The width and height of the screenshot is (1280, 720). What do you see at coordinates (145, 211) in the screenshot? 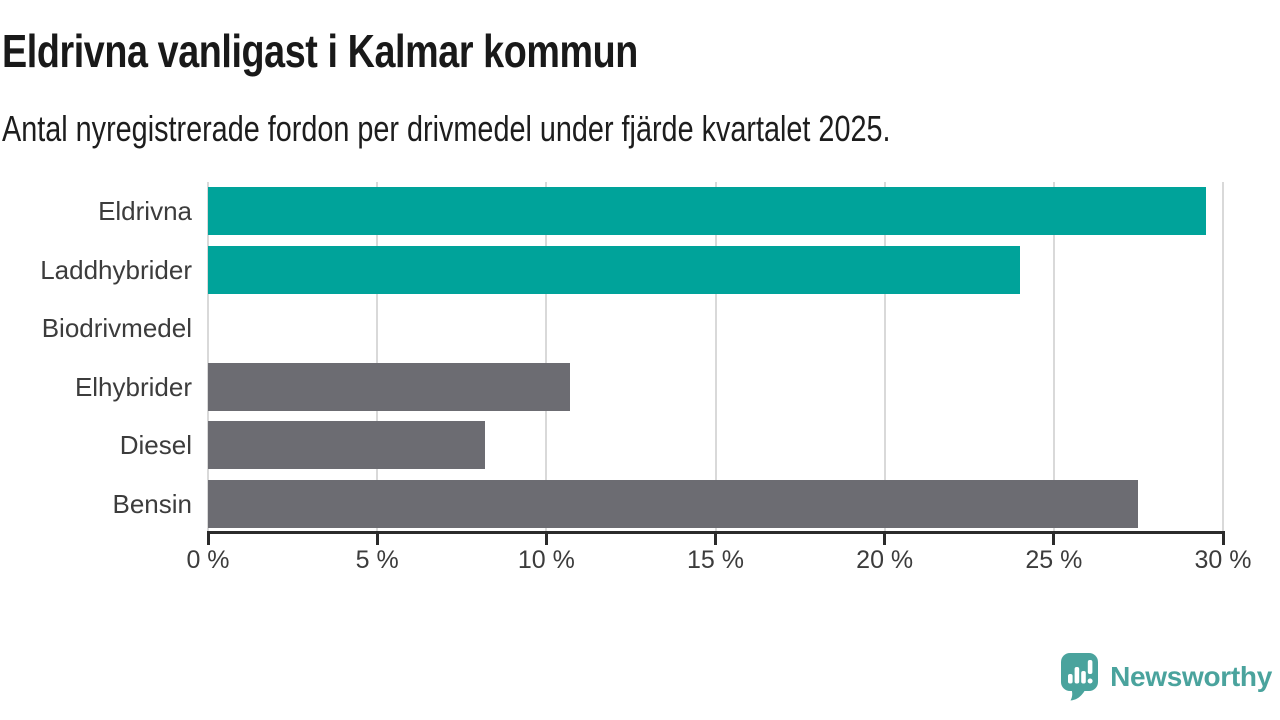
I see `category-label-eldrivna: Eldrivna` at bounding box center [145, 211].